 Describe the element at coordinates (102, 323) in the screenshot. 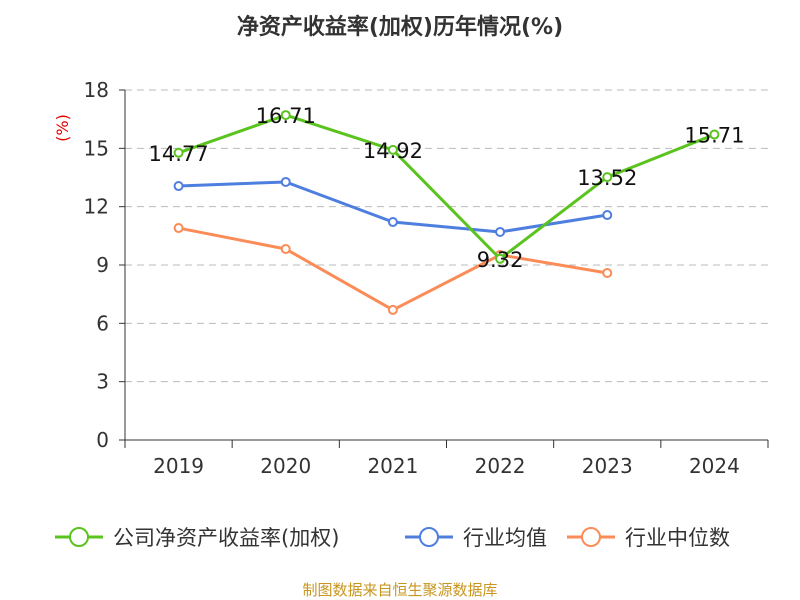

I see `y-tick-label: 6` at that location.